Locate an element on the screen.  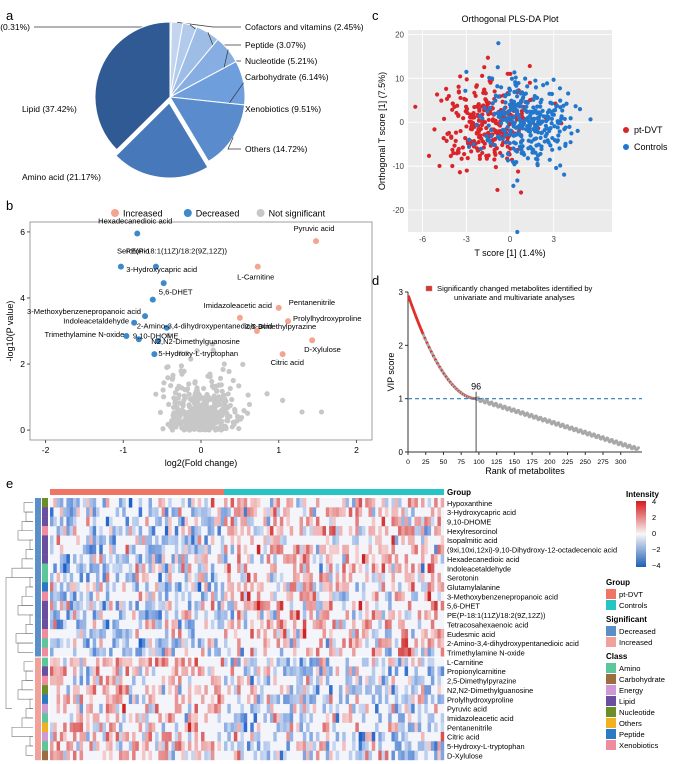
class-legend-swatch is located at coordinates (611, 734).